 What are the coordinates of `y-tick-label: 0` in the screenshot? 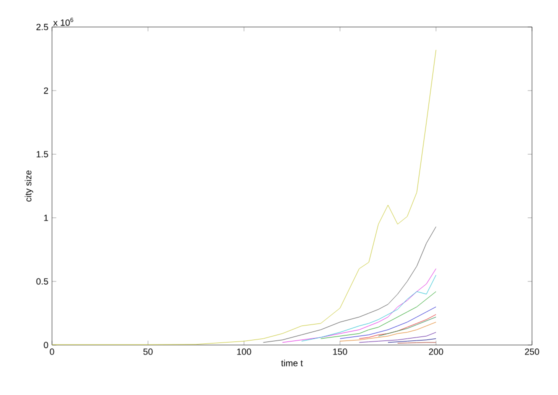 It's located at (46, 345).